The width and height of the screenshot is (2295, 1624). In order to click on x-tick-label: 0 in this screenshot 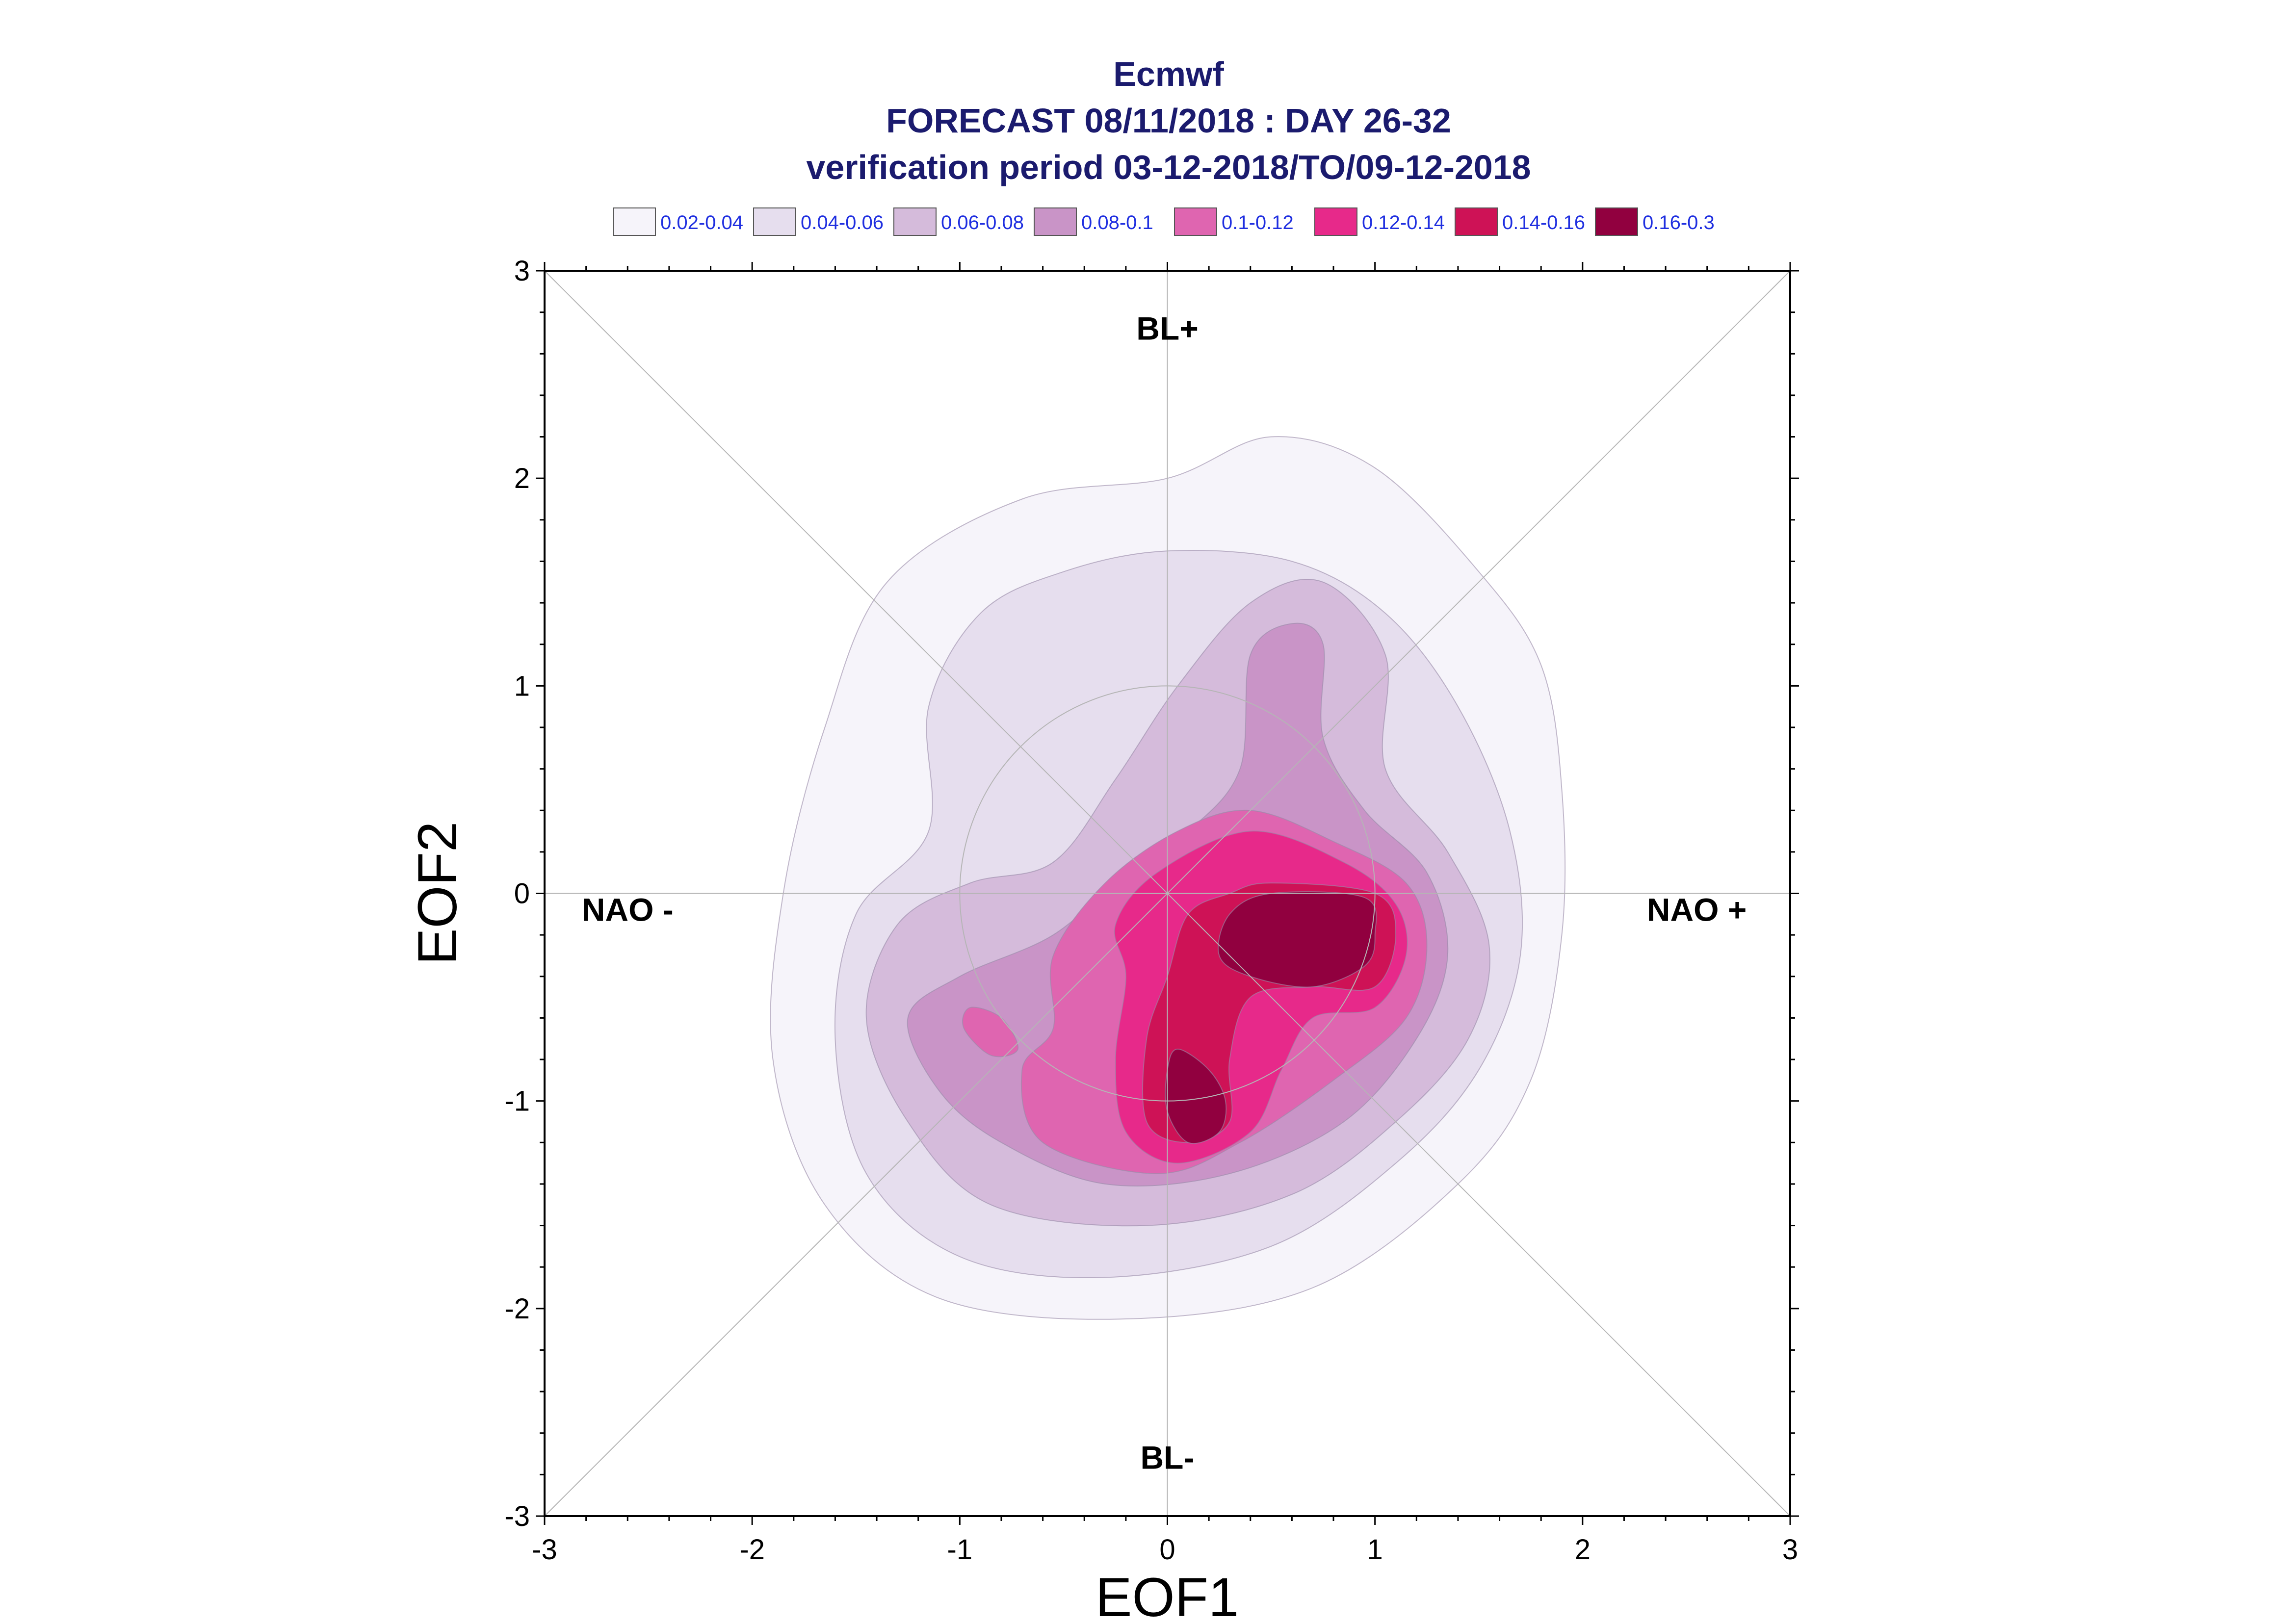, I will do `click(1167, 1550)`.